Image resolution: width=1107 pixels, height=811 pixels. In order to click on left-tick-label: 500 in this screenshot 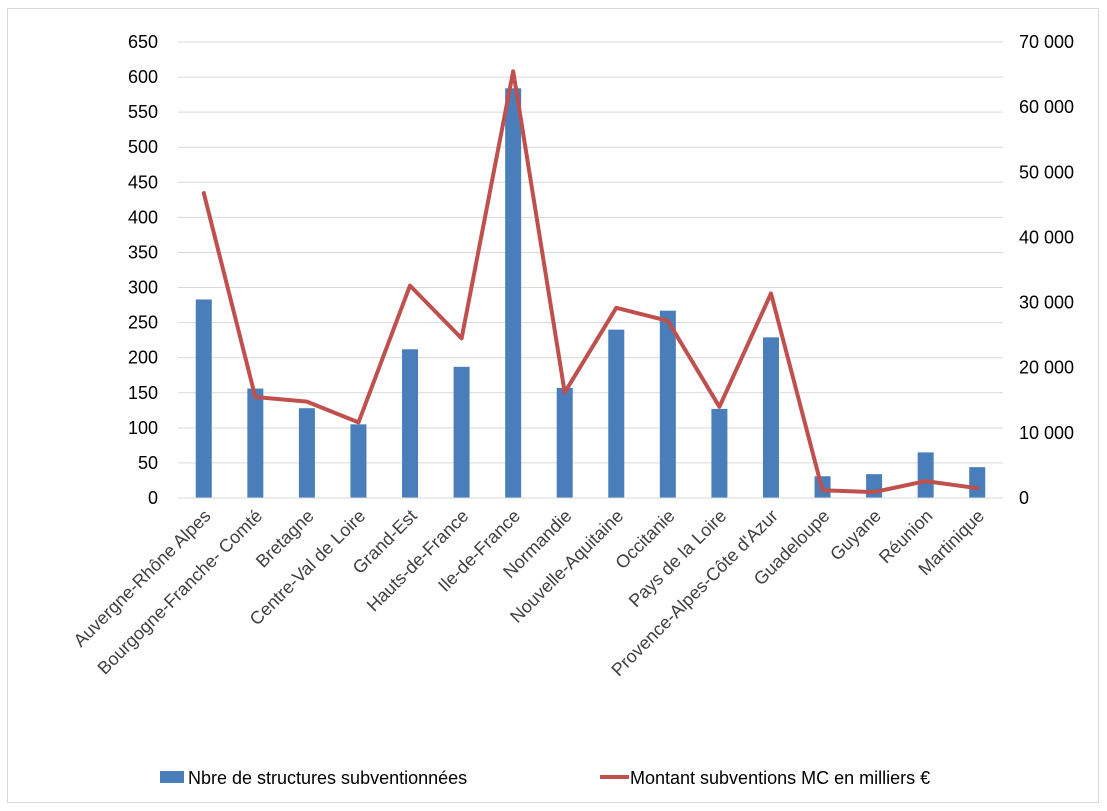, I will do `click(143, 147)`.